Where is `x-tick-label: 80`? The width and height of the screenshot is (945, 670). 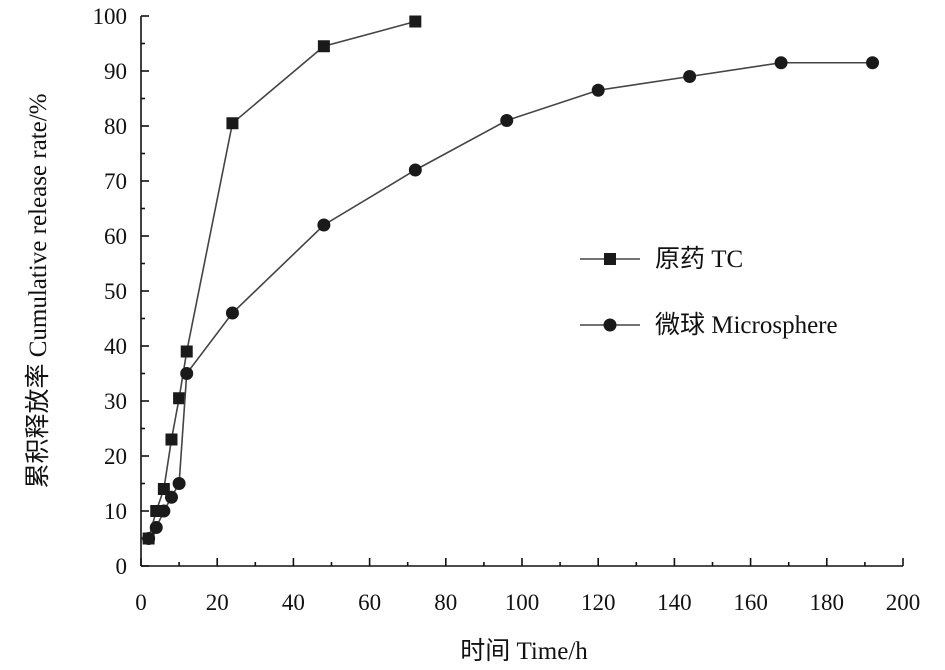 x-tick-label: 80 is located at coordinates (445, 602).